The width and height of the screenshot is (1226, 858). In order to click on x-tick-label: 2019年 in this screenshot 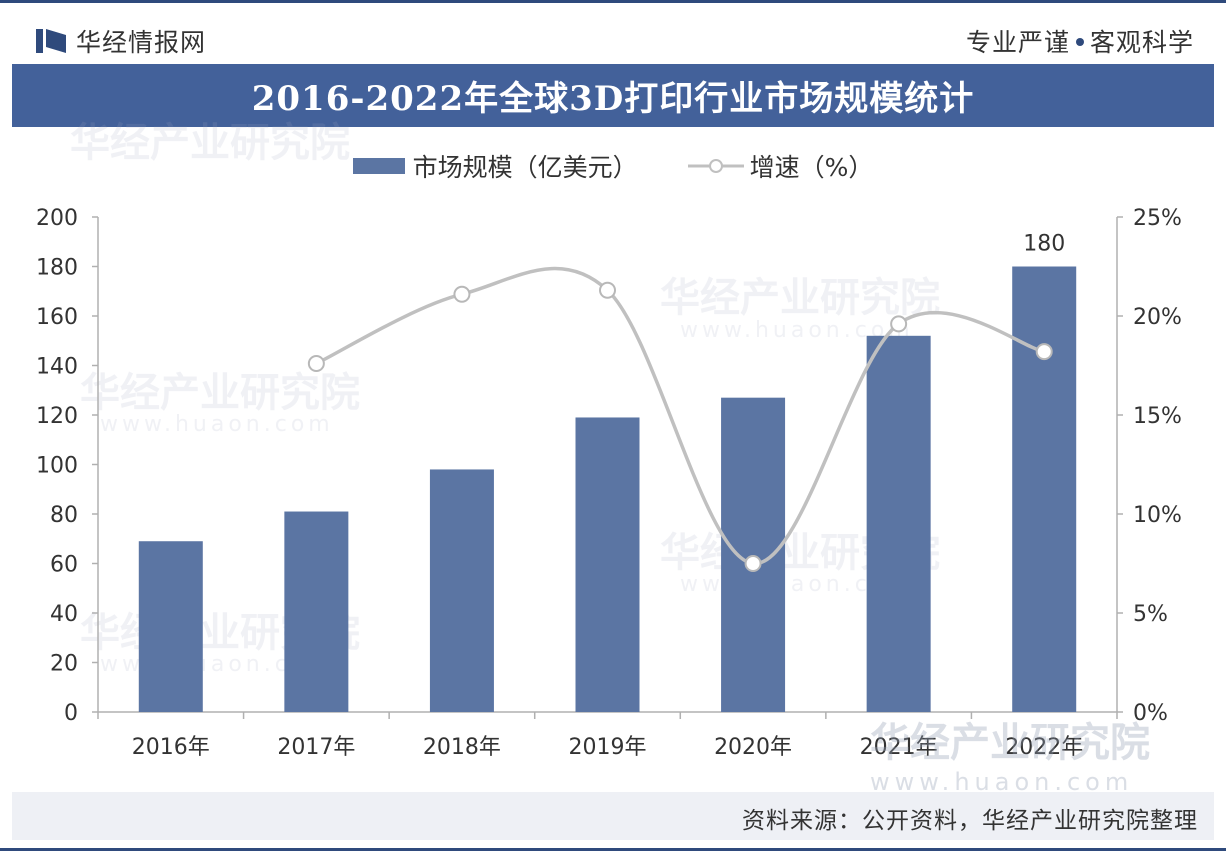, I will do `click(608, 747)`.